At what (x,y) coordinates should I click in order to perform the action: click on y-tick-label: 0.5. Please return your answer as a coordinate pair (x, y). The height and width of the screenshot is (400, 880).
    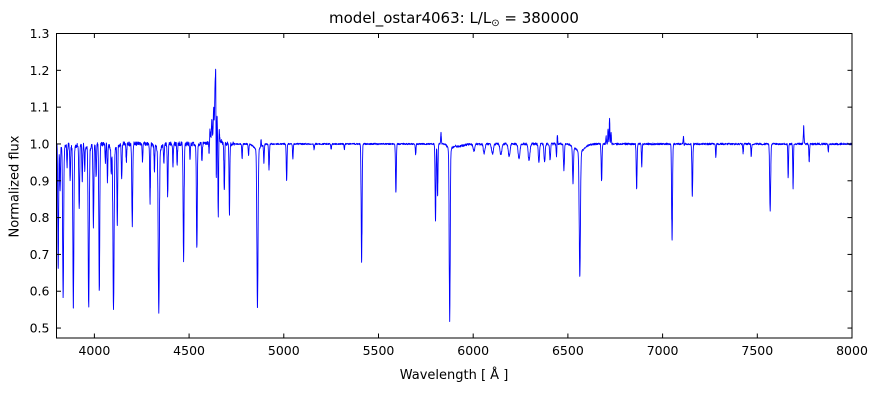
    Looking at the image, I should click on (40, 328).